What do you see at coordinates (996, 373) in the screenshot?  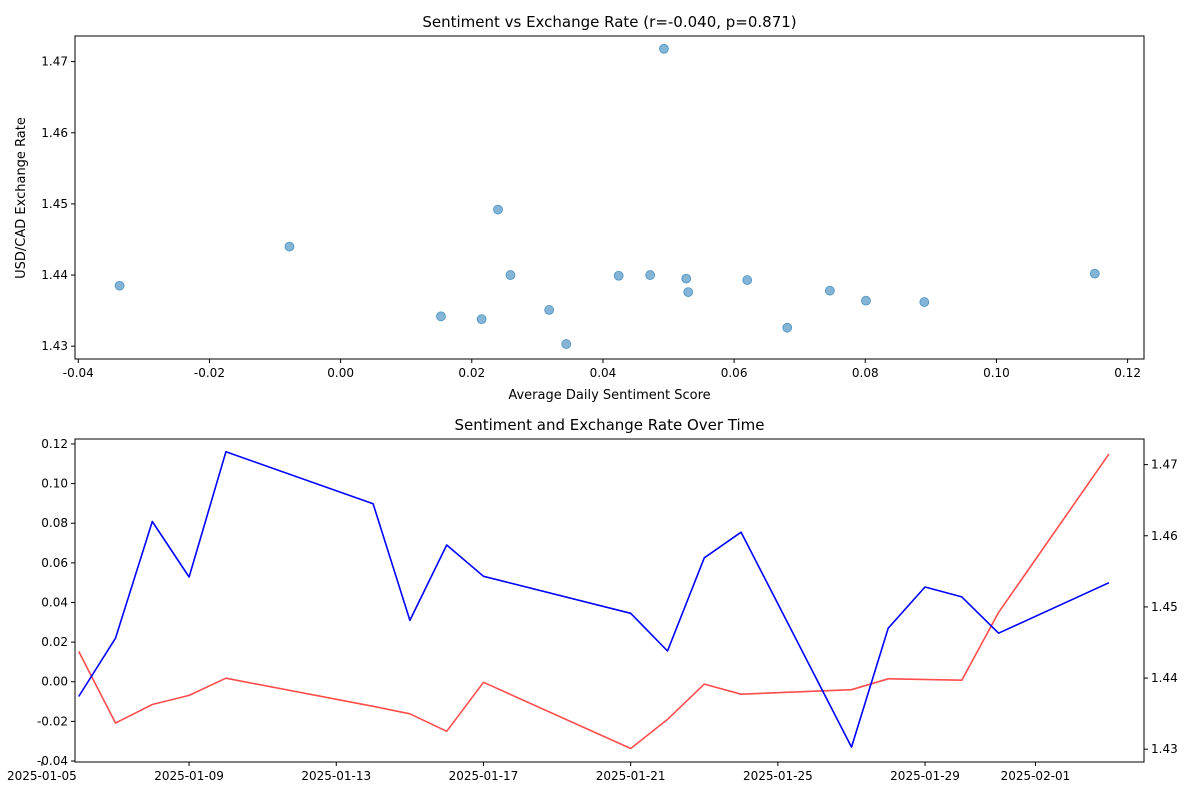 I see `x-tick-label: 0.10` at bounding box center [996, 373].